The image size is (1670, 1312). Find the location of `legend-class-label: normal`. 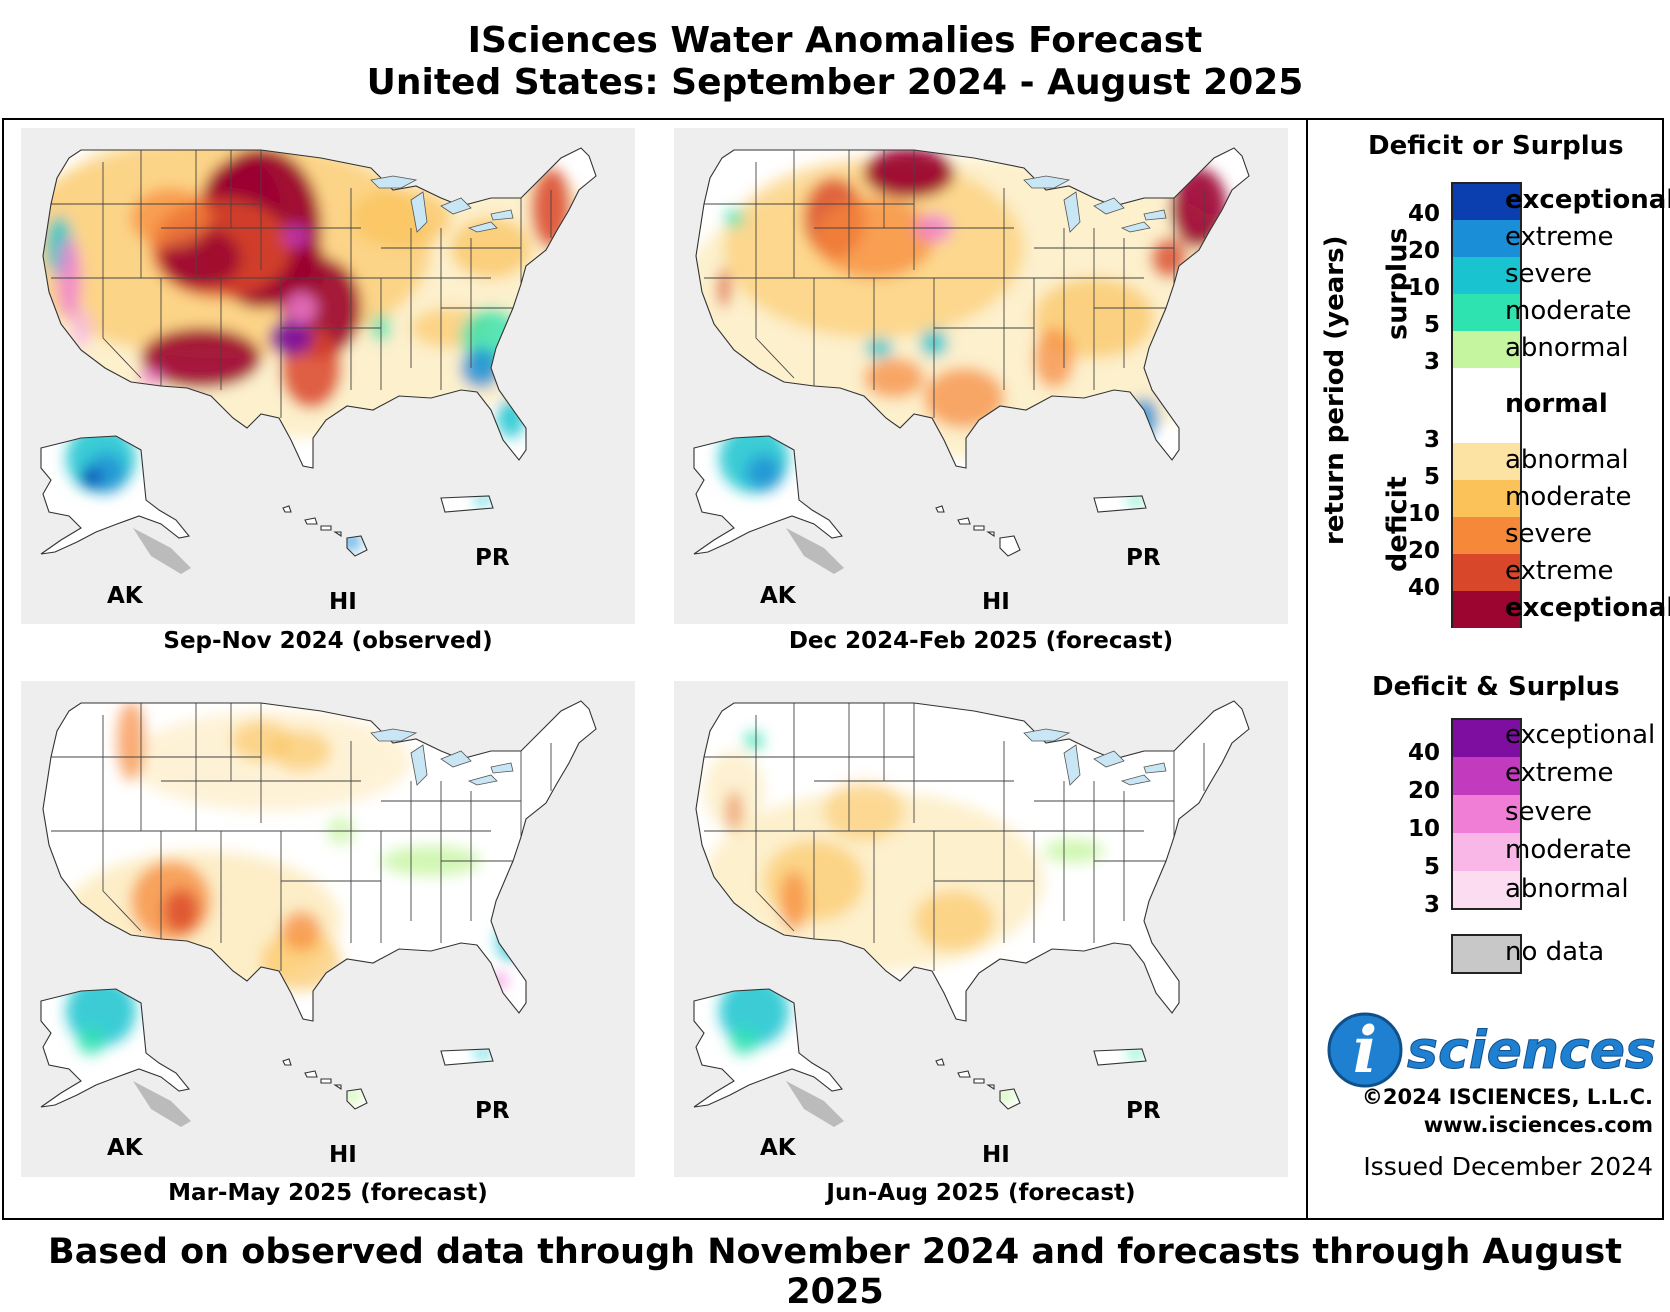

legend-class-label: normal is located at coordinates (1556, 403).